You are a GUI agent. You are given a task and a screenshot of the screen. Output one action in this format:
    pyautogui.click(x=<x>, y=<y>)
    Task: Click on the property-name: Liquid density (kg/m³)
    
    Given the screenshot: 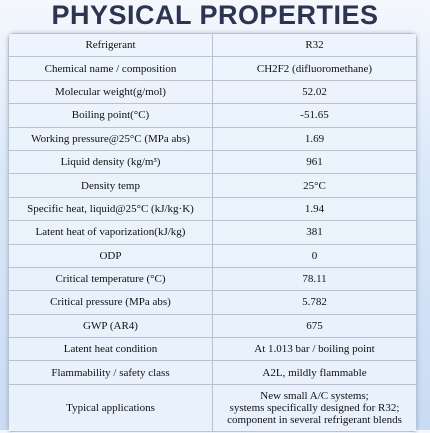 What is the action you would take?
    pyautogui.click(x=110, y=162)
    